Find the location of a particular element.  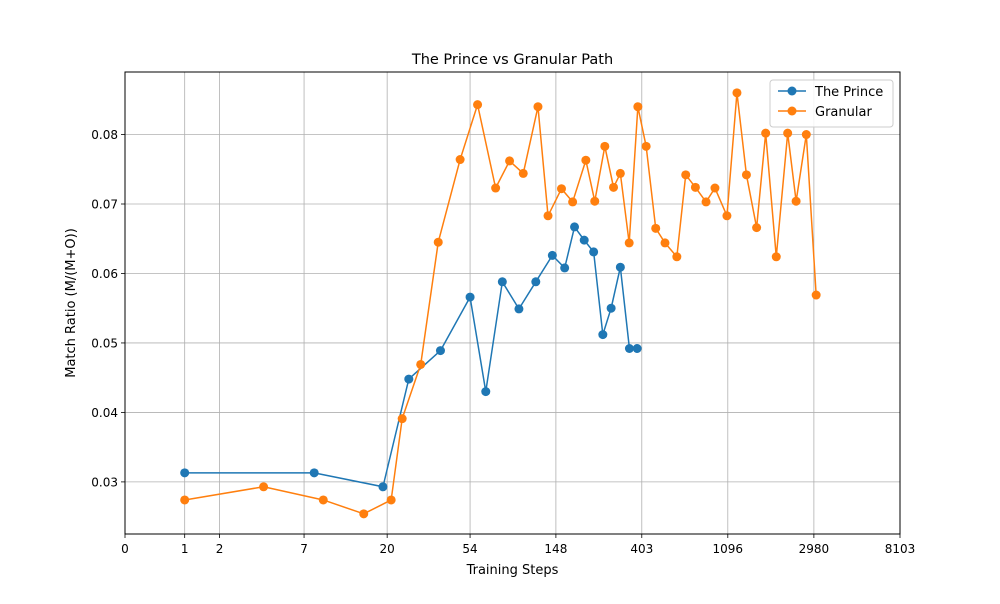

y-tick-label: 0.06 is located at coordinates (104, 274).